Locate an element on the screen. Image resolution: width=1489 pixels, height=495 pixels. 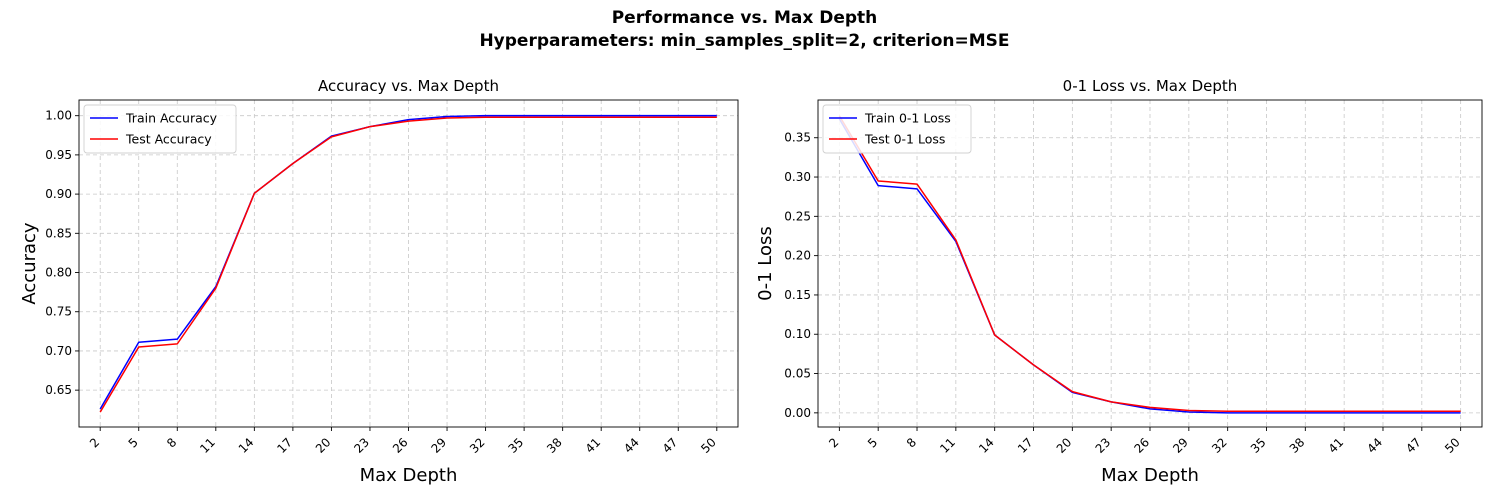
y-tick-label: 0.80 is located at coordinates (58, 273).